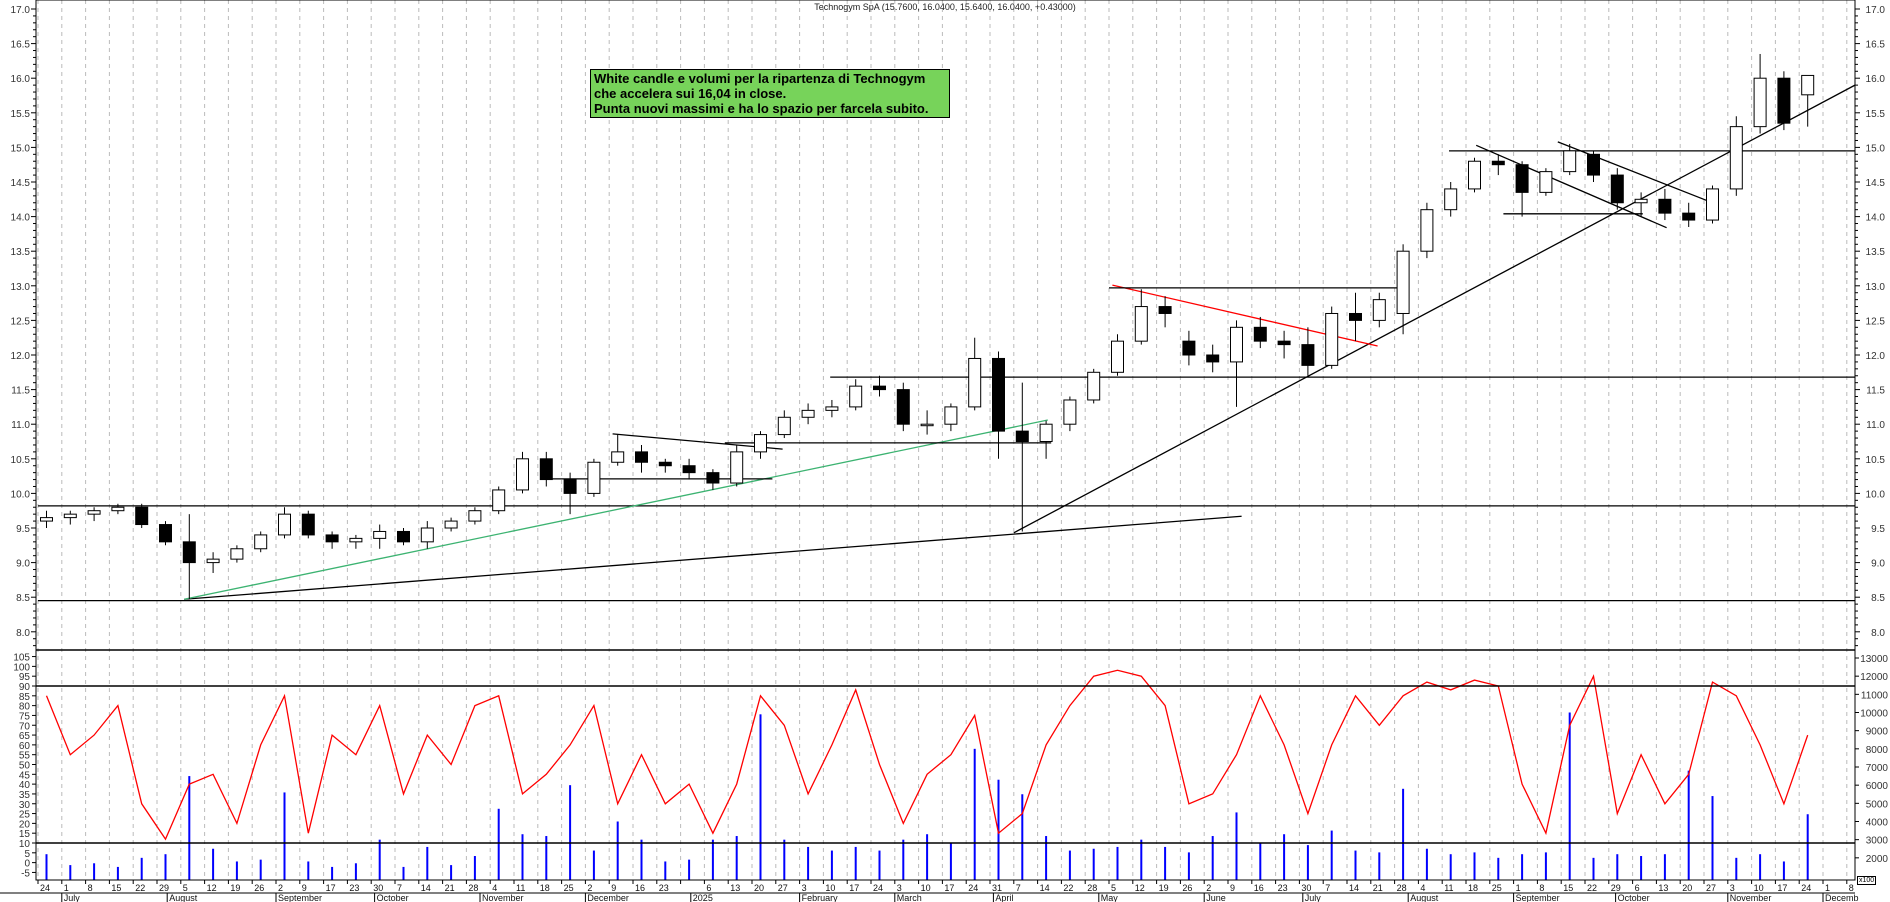  What do you see at coordinates (280, 888) in the screenshot?
I see `x-day-label: 2` at bounding box center [280, 888].